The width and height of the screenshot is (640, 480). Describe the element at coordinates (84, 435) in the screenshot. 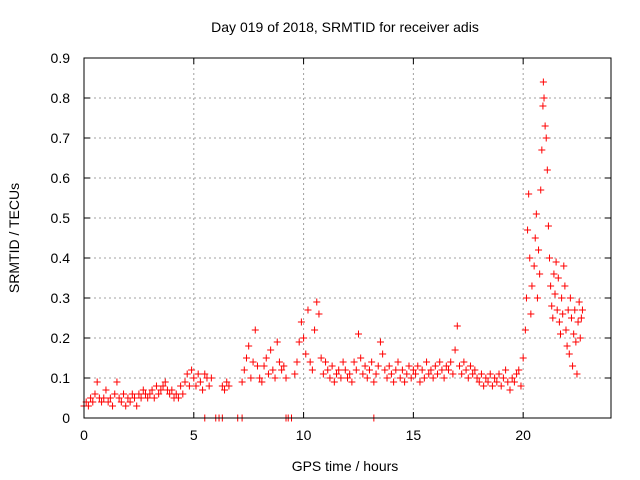

I see `x-tick-label: 0` at that location.